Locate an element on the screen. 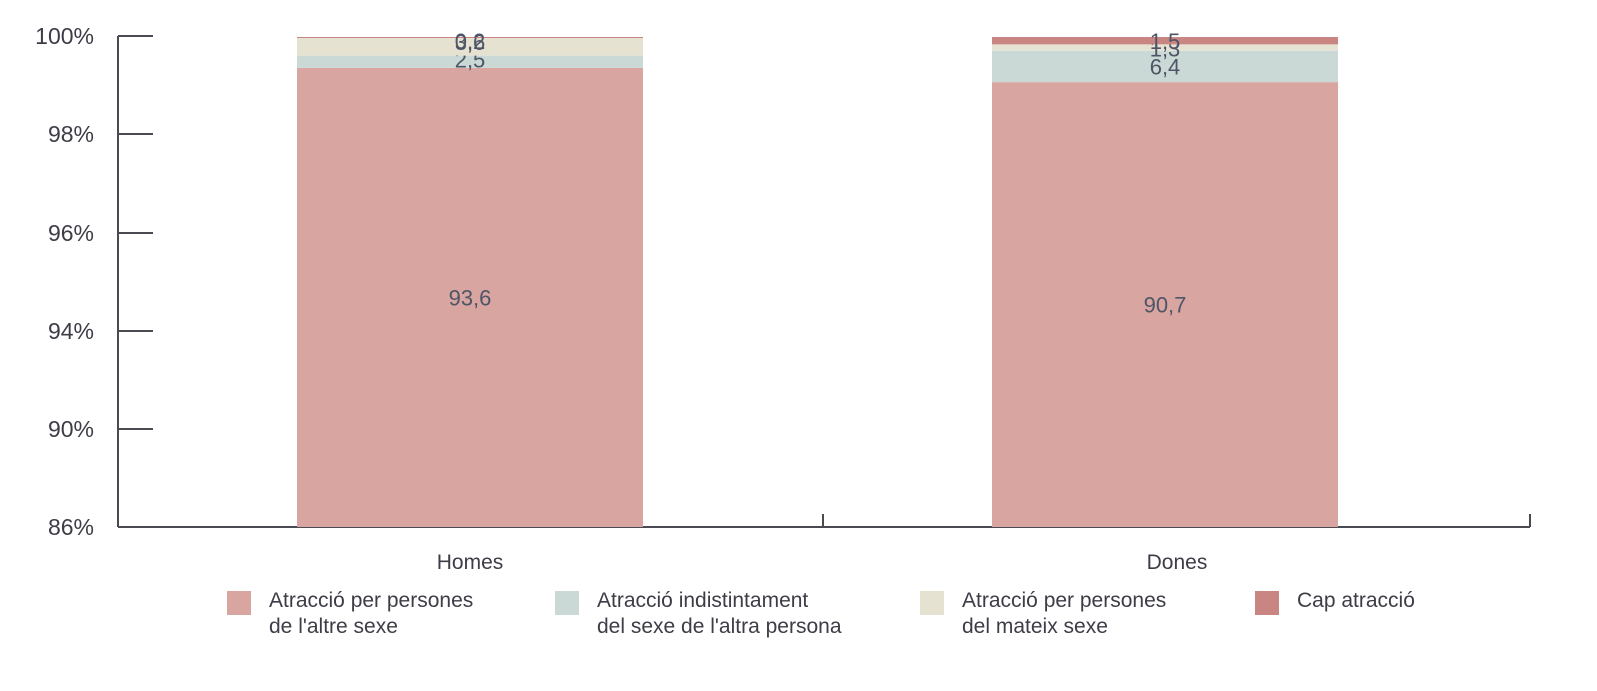 The height and width of the screenshot is (691, 1597). data-label: 0,2 is located at coordinates (470, 41).